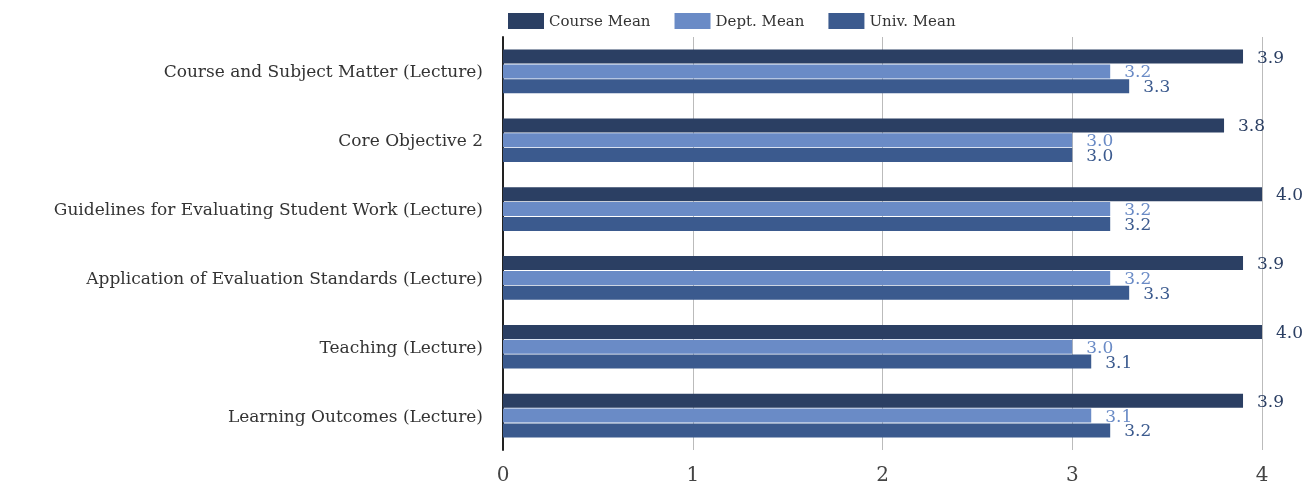  Describe the element at coordinates (1252, 125) in the screenshot. I see `data-label: 3.8` at that location.